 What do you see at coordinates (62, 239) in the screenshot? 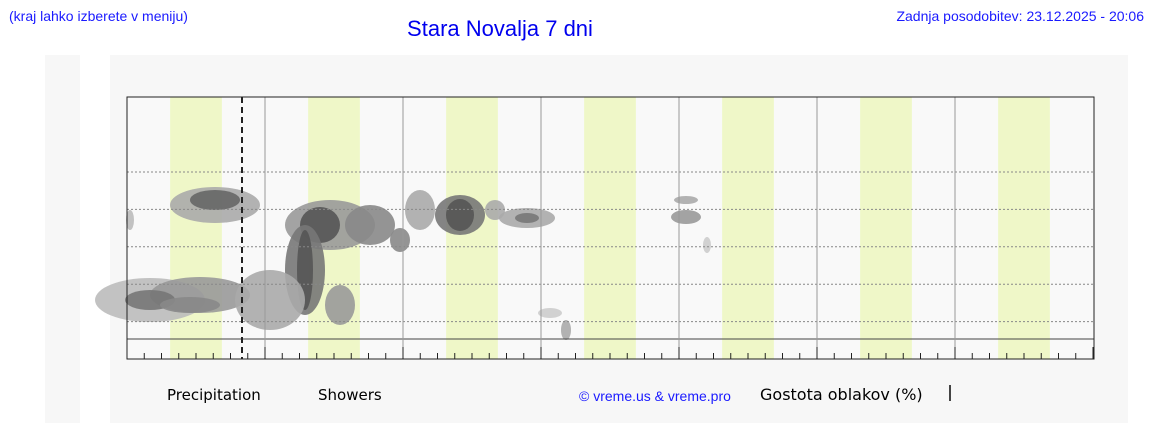
I see `temp-axis-panel` at bounding box center [62, 239].